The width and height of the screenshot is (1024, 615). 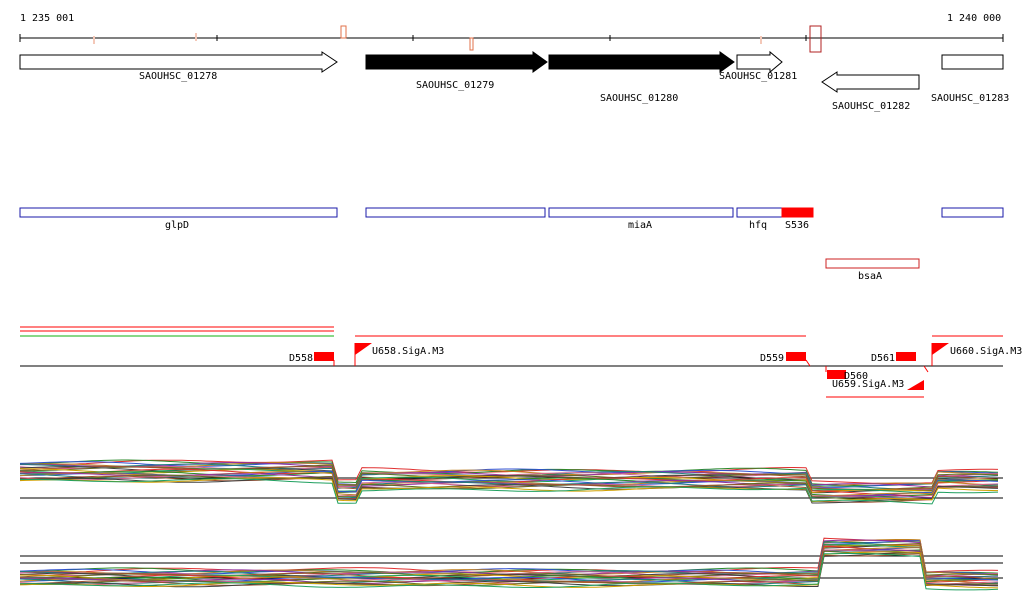 I want to click on gene-label: SAOUHSC_01280, so click(x=639, y=98).